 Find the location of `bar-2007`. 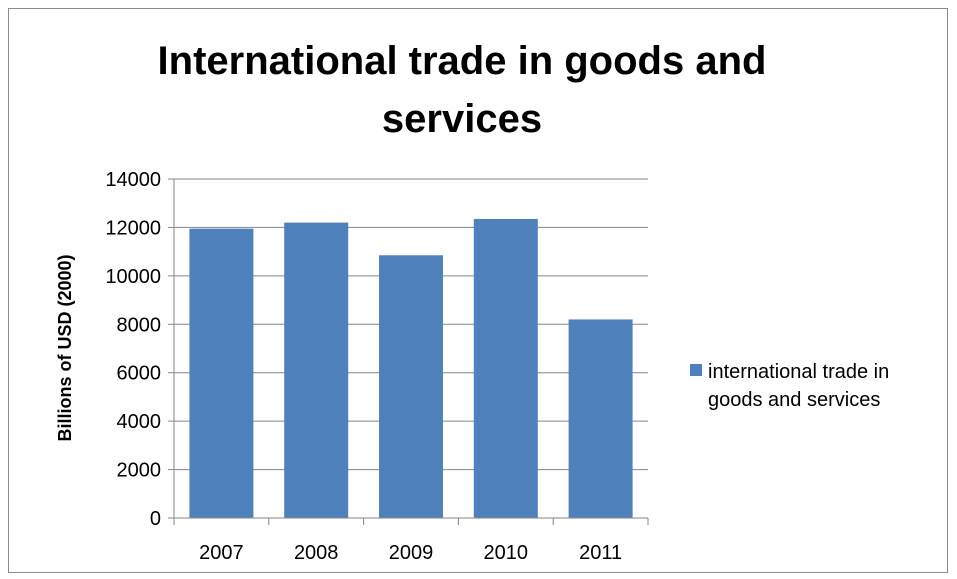

bar-2007 is located at coordinates (221, 373).